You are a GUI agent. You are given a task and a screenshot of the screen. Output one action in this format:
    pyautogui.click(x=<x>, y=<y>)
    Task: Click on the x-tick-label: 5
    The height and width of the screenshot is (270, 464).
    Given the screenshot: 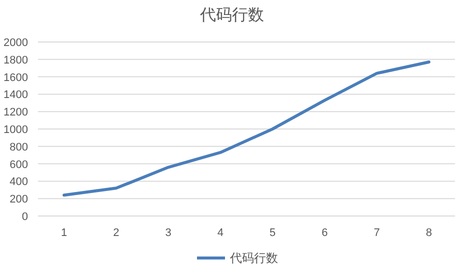 What is the action you would take?
    pyautogui.click(x=273, y=233)
    